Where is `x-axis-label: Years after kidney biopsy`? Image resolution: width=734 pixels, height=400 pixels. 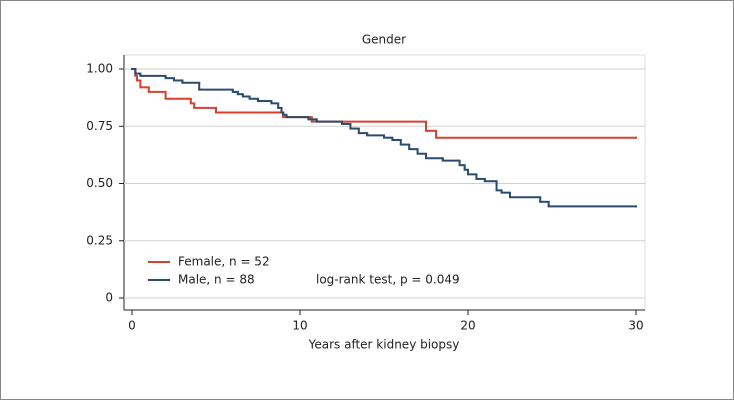
x-axis-label: Years after kidney biopsy is located at coordinates (384, 345).